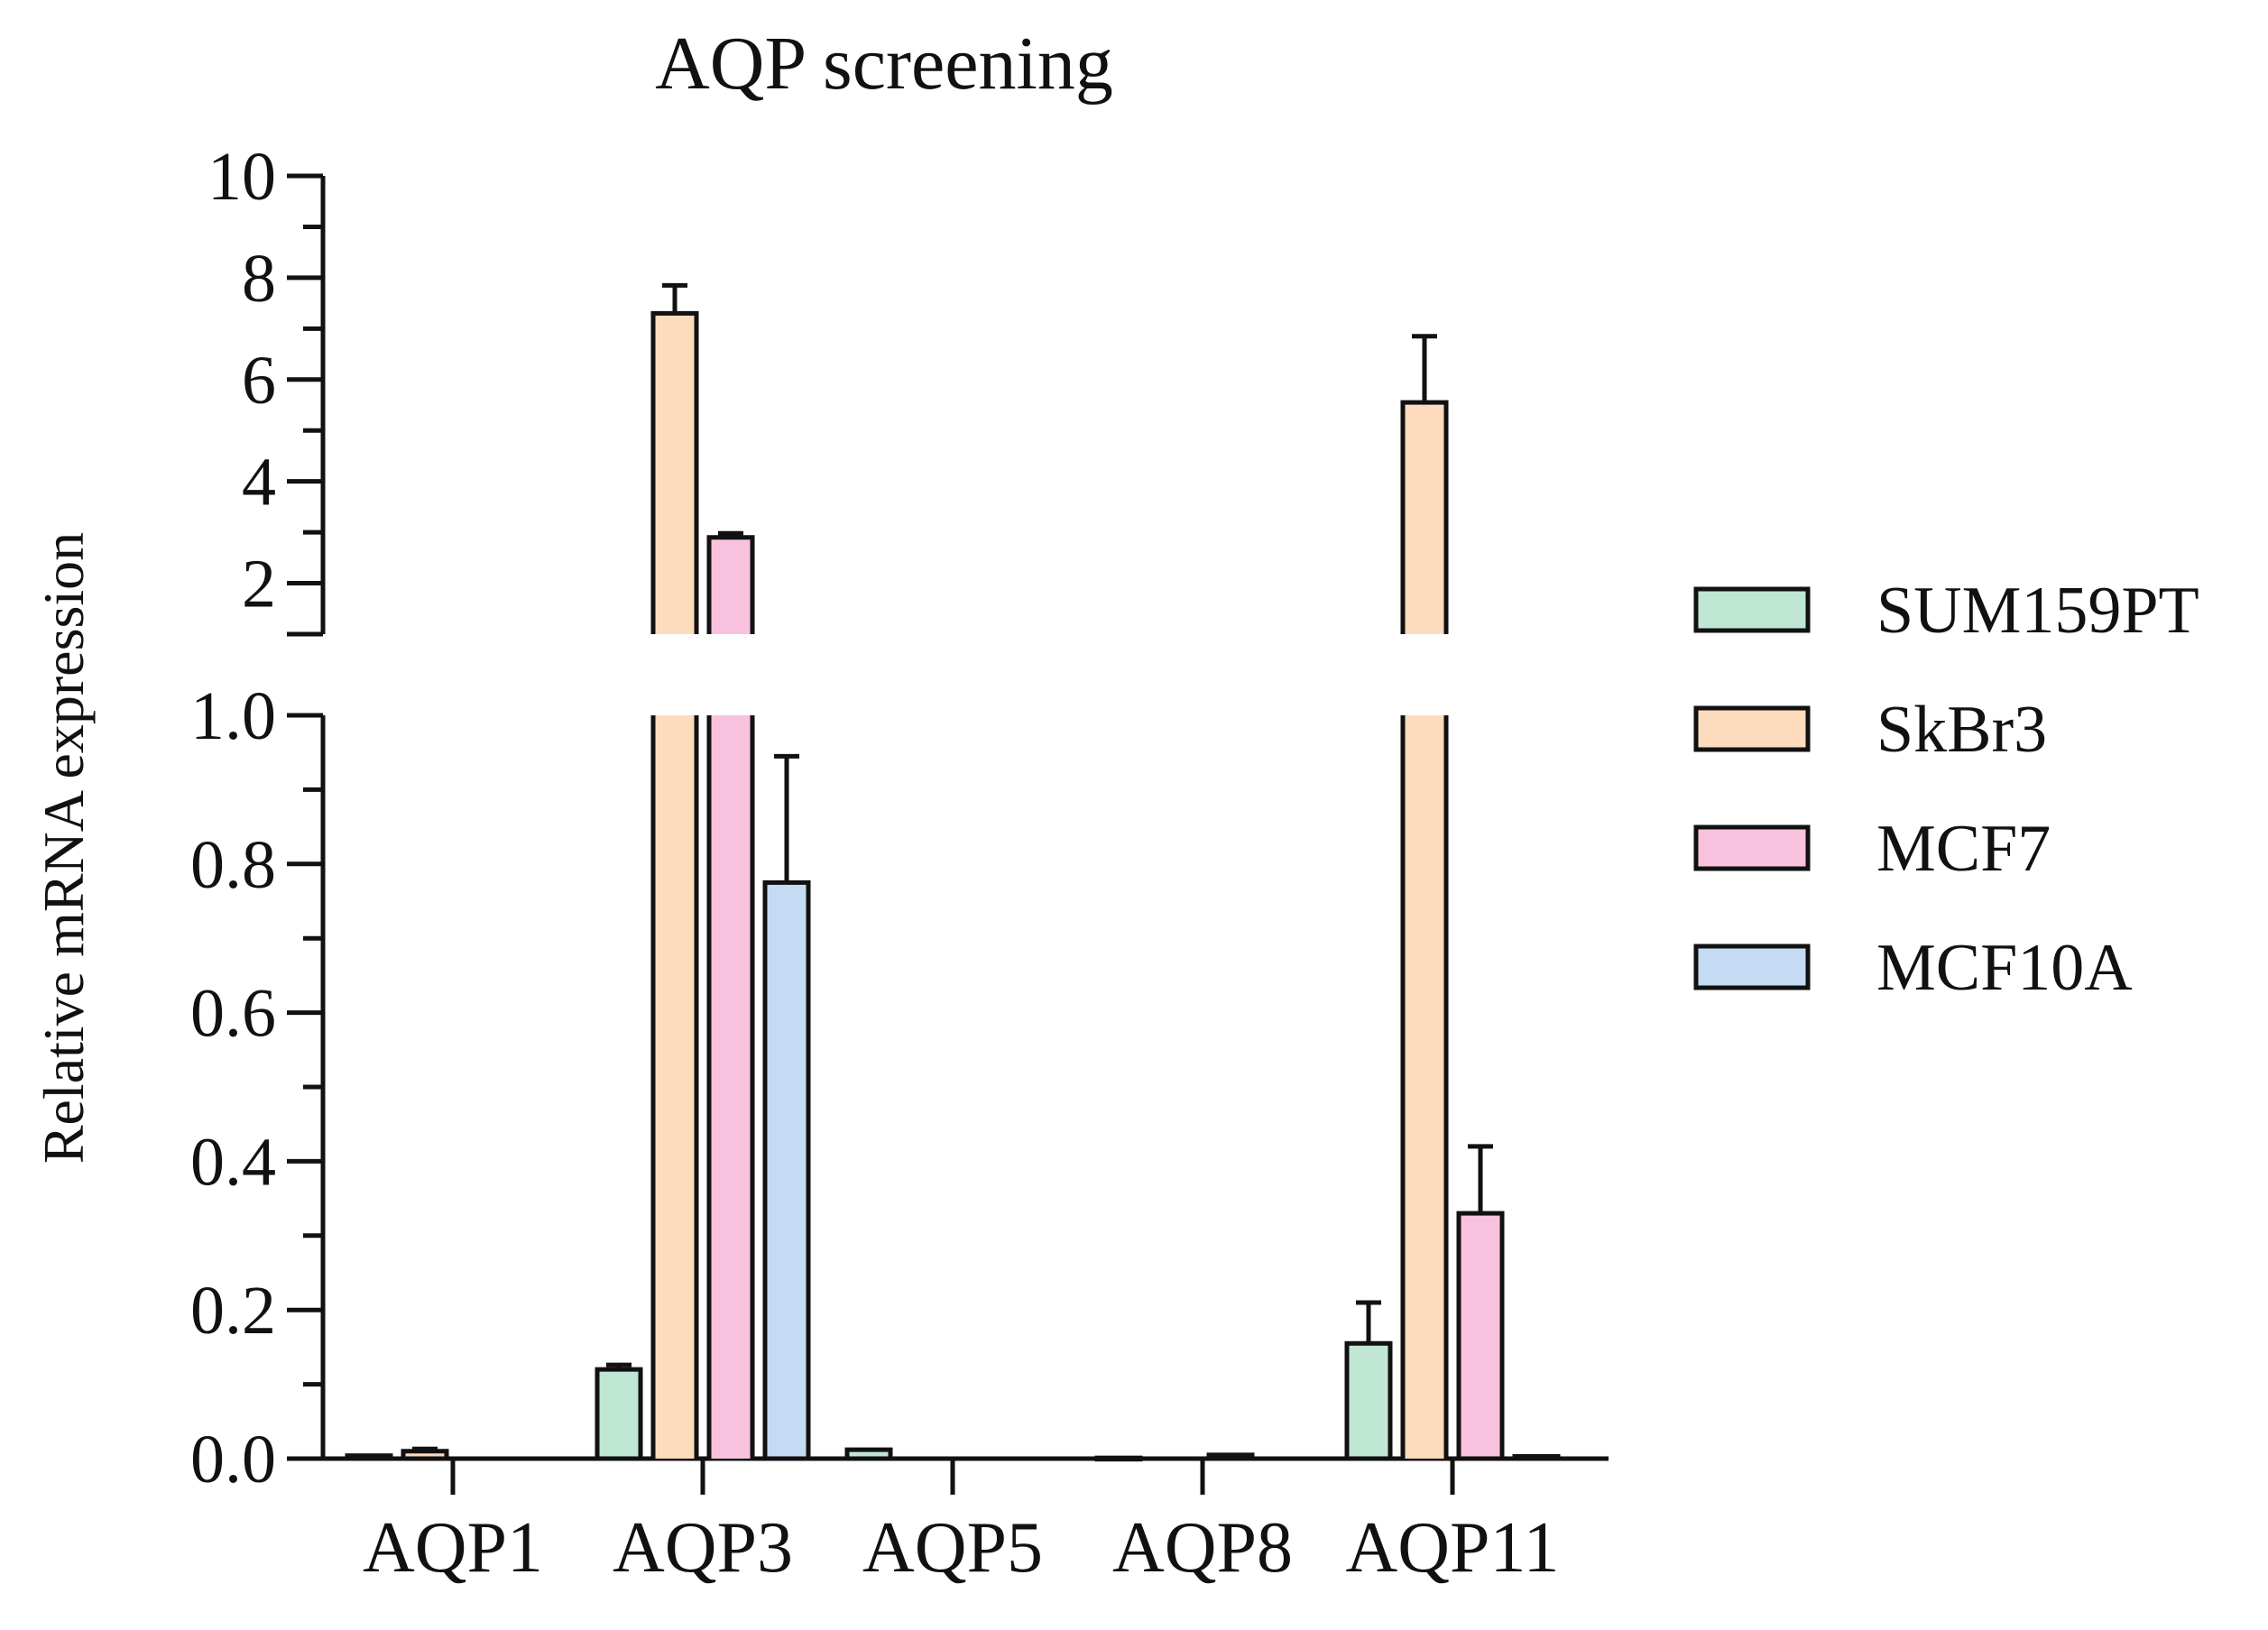 The height and width of the screenshot is (1630, 2268). What do you see at coordinates (233, 716) in the screenshot?
I see `y-tick-label: 1.0` at bounding box center [233, 716].